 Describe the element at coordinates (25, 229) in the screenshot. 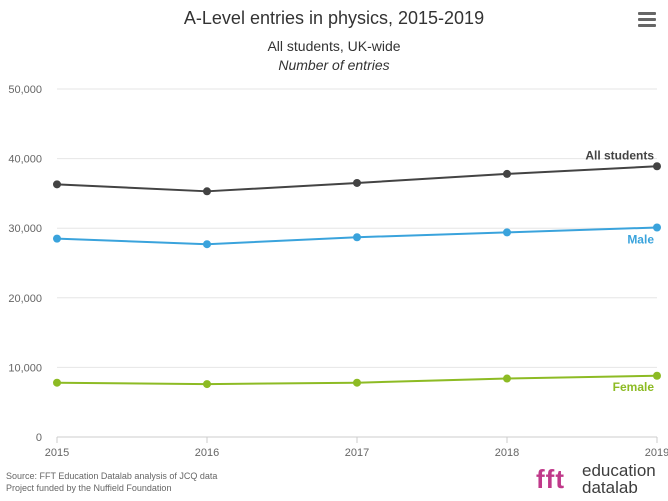

I see `y-tick-label: 30,000` at that location.